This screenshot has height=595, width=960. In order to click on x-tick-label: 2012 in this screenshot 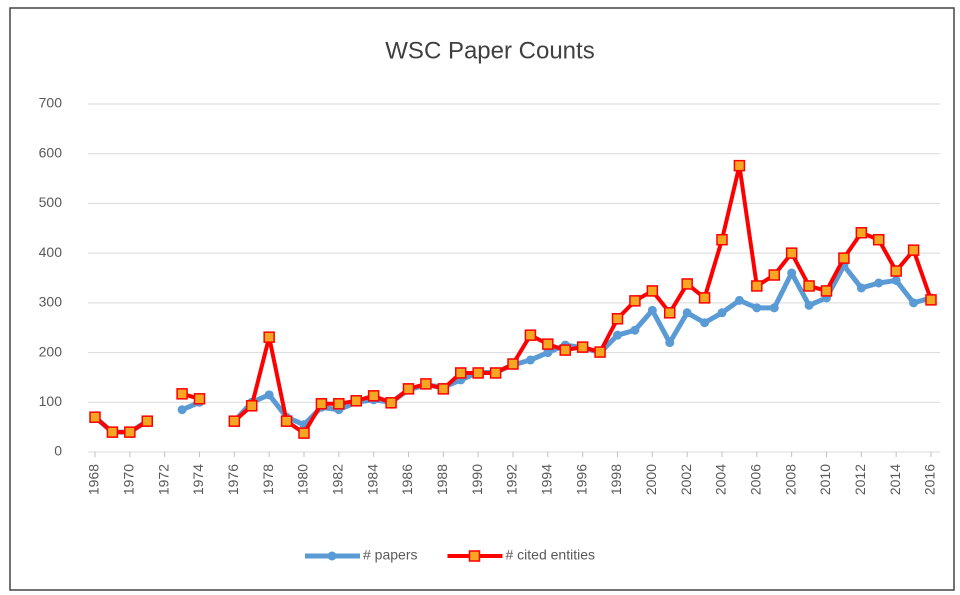, I will do `click(860, 479)`.